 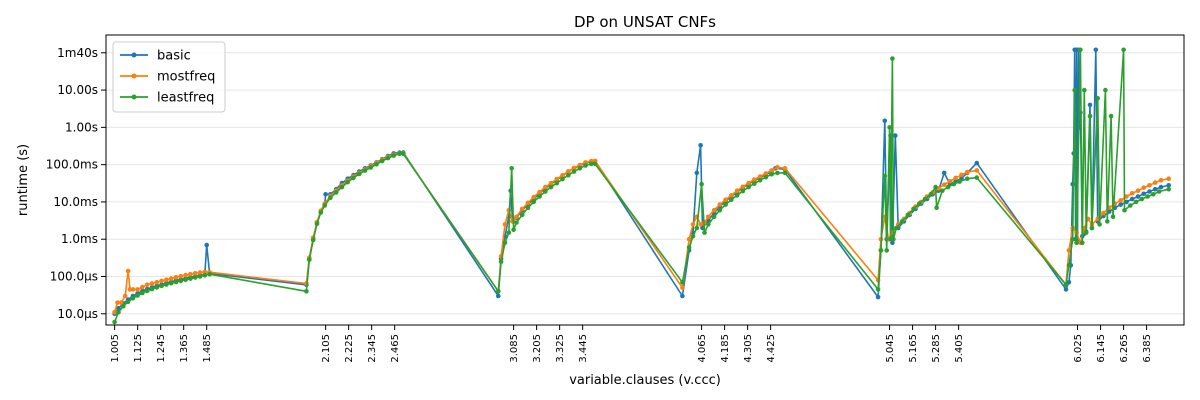 What do you see at coordinates (645, 380) in the screenshot?
I see `x-axis-label: variable.clauses (v.ccc)` at bounding box center [645, 380].